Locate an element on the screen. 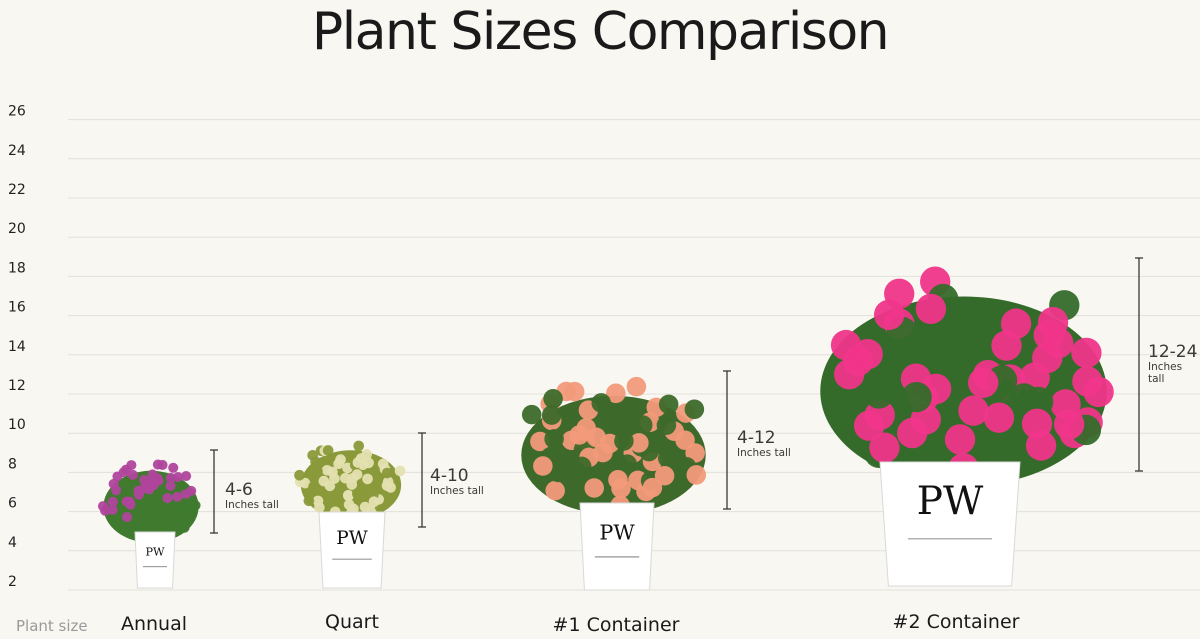 The height and width of the screenshot is (639, 1200). y-tick-label: 2 is located at coordinates (12, 582).